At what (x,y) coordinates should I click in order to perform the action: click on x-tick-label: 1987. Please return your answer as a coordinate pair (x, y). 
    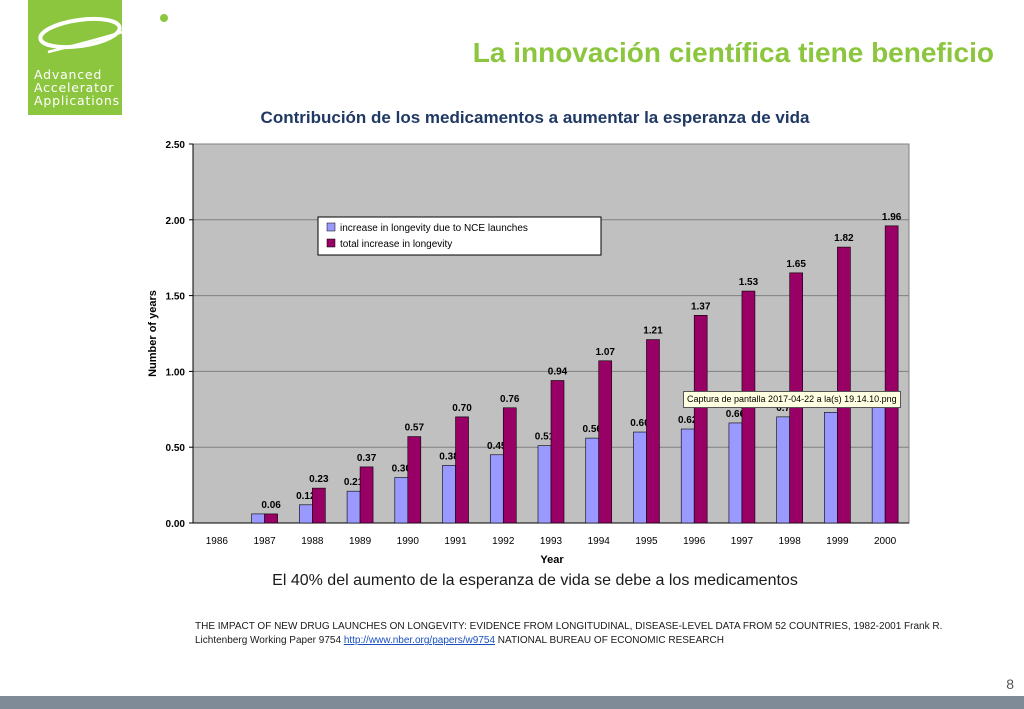
    Looking at the image, I should click on (264, 541).